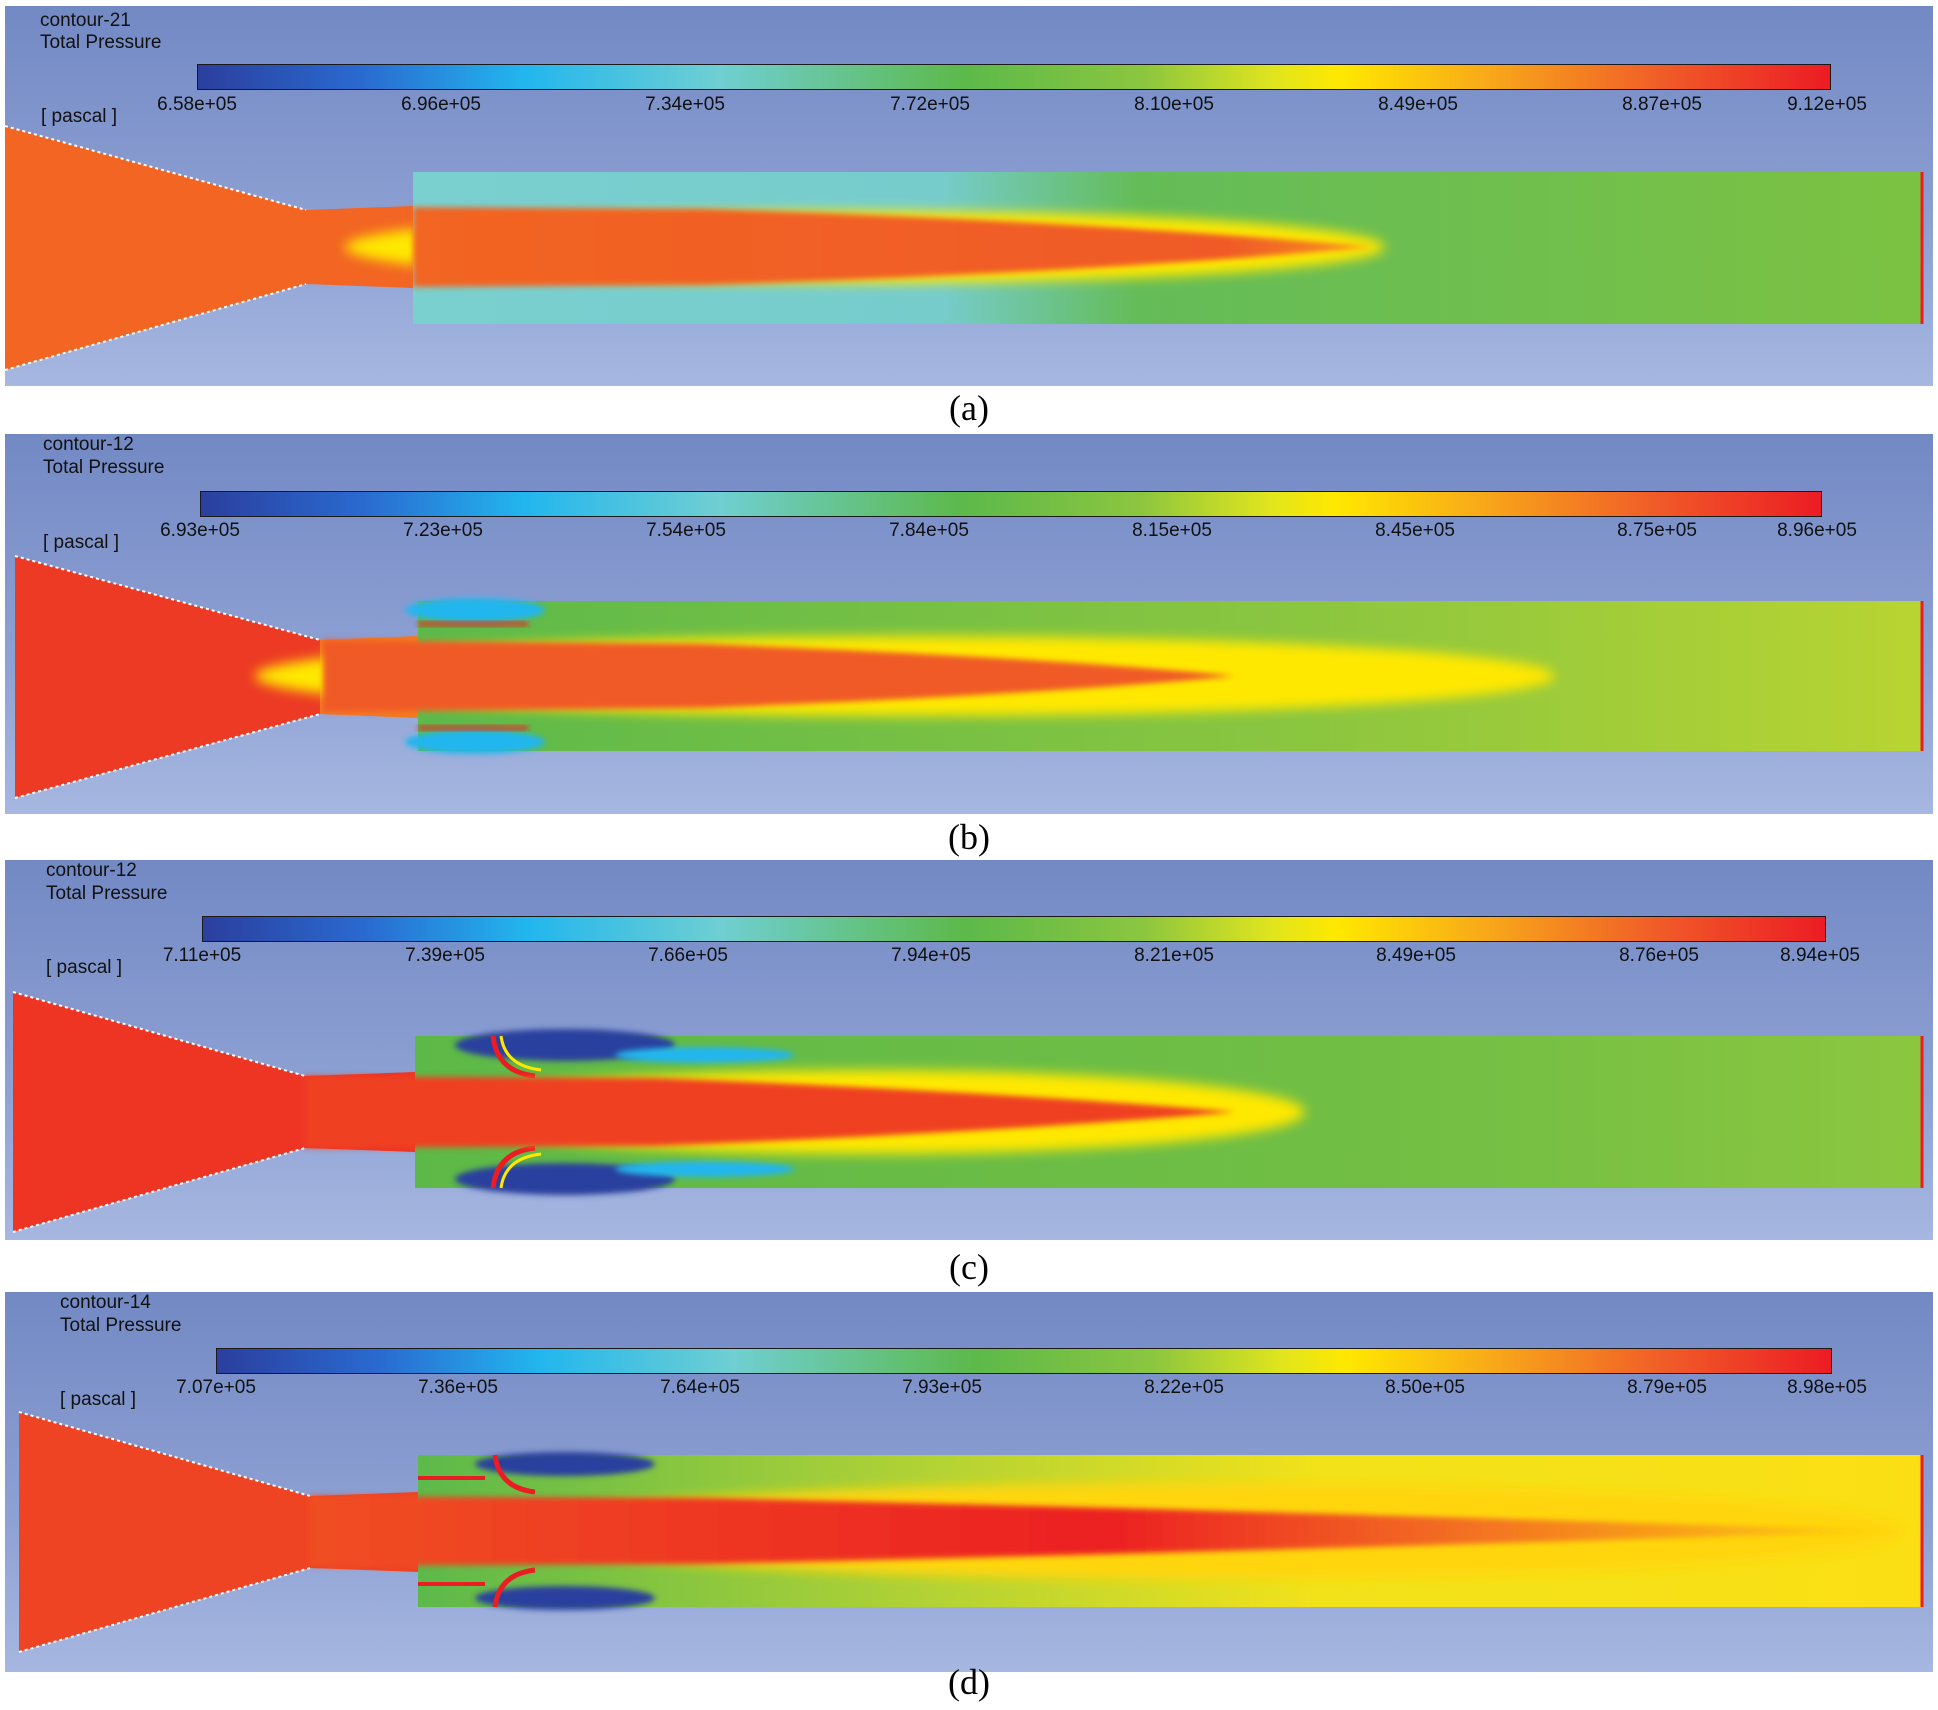 The height and width of the screenshot is (1710, 1938). I want to click on colorbar-tick: 9.12e+05, so click(1827, 104).